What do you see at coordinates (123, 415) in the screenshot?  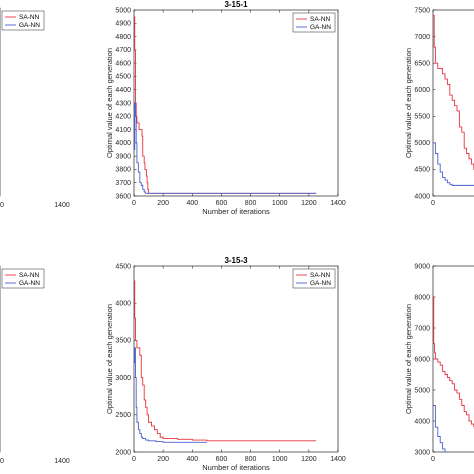 I see `y-tick-label: 2500` at bounding box center [123, 415].